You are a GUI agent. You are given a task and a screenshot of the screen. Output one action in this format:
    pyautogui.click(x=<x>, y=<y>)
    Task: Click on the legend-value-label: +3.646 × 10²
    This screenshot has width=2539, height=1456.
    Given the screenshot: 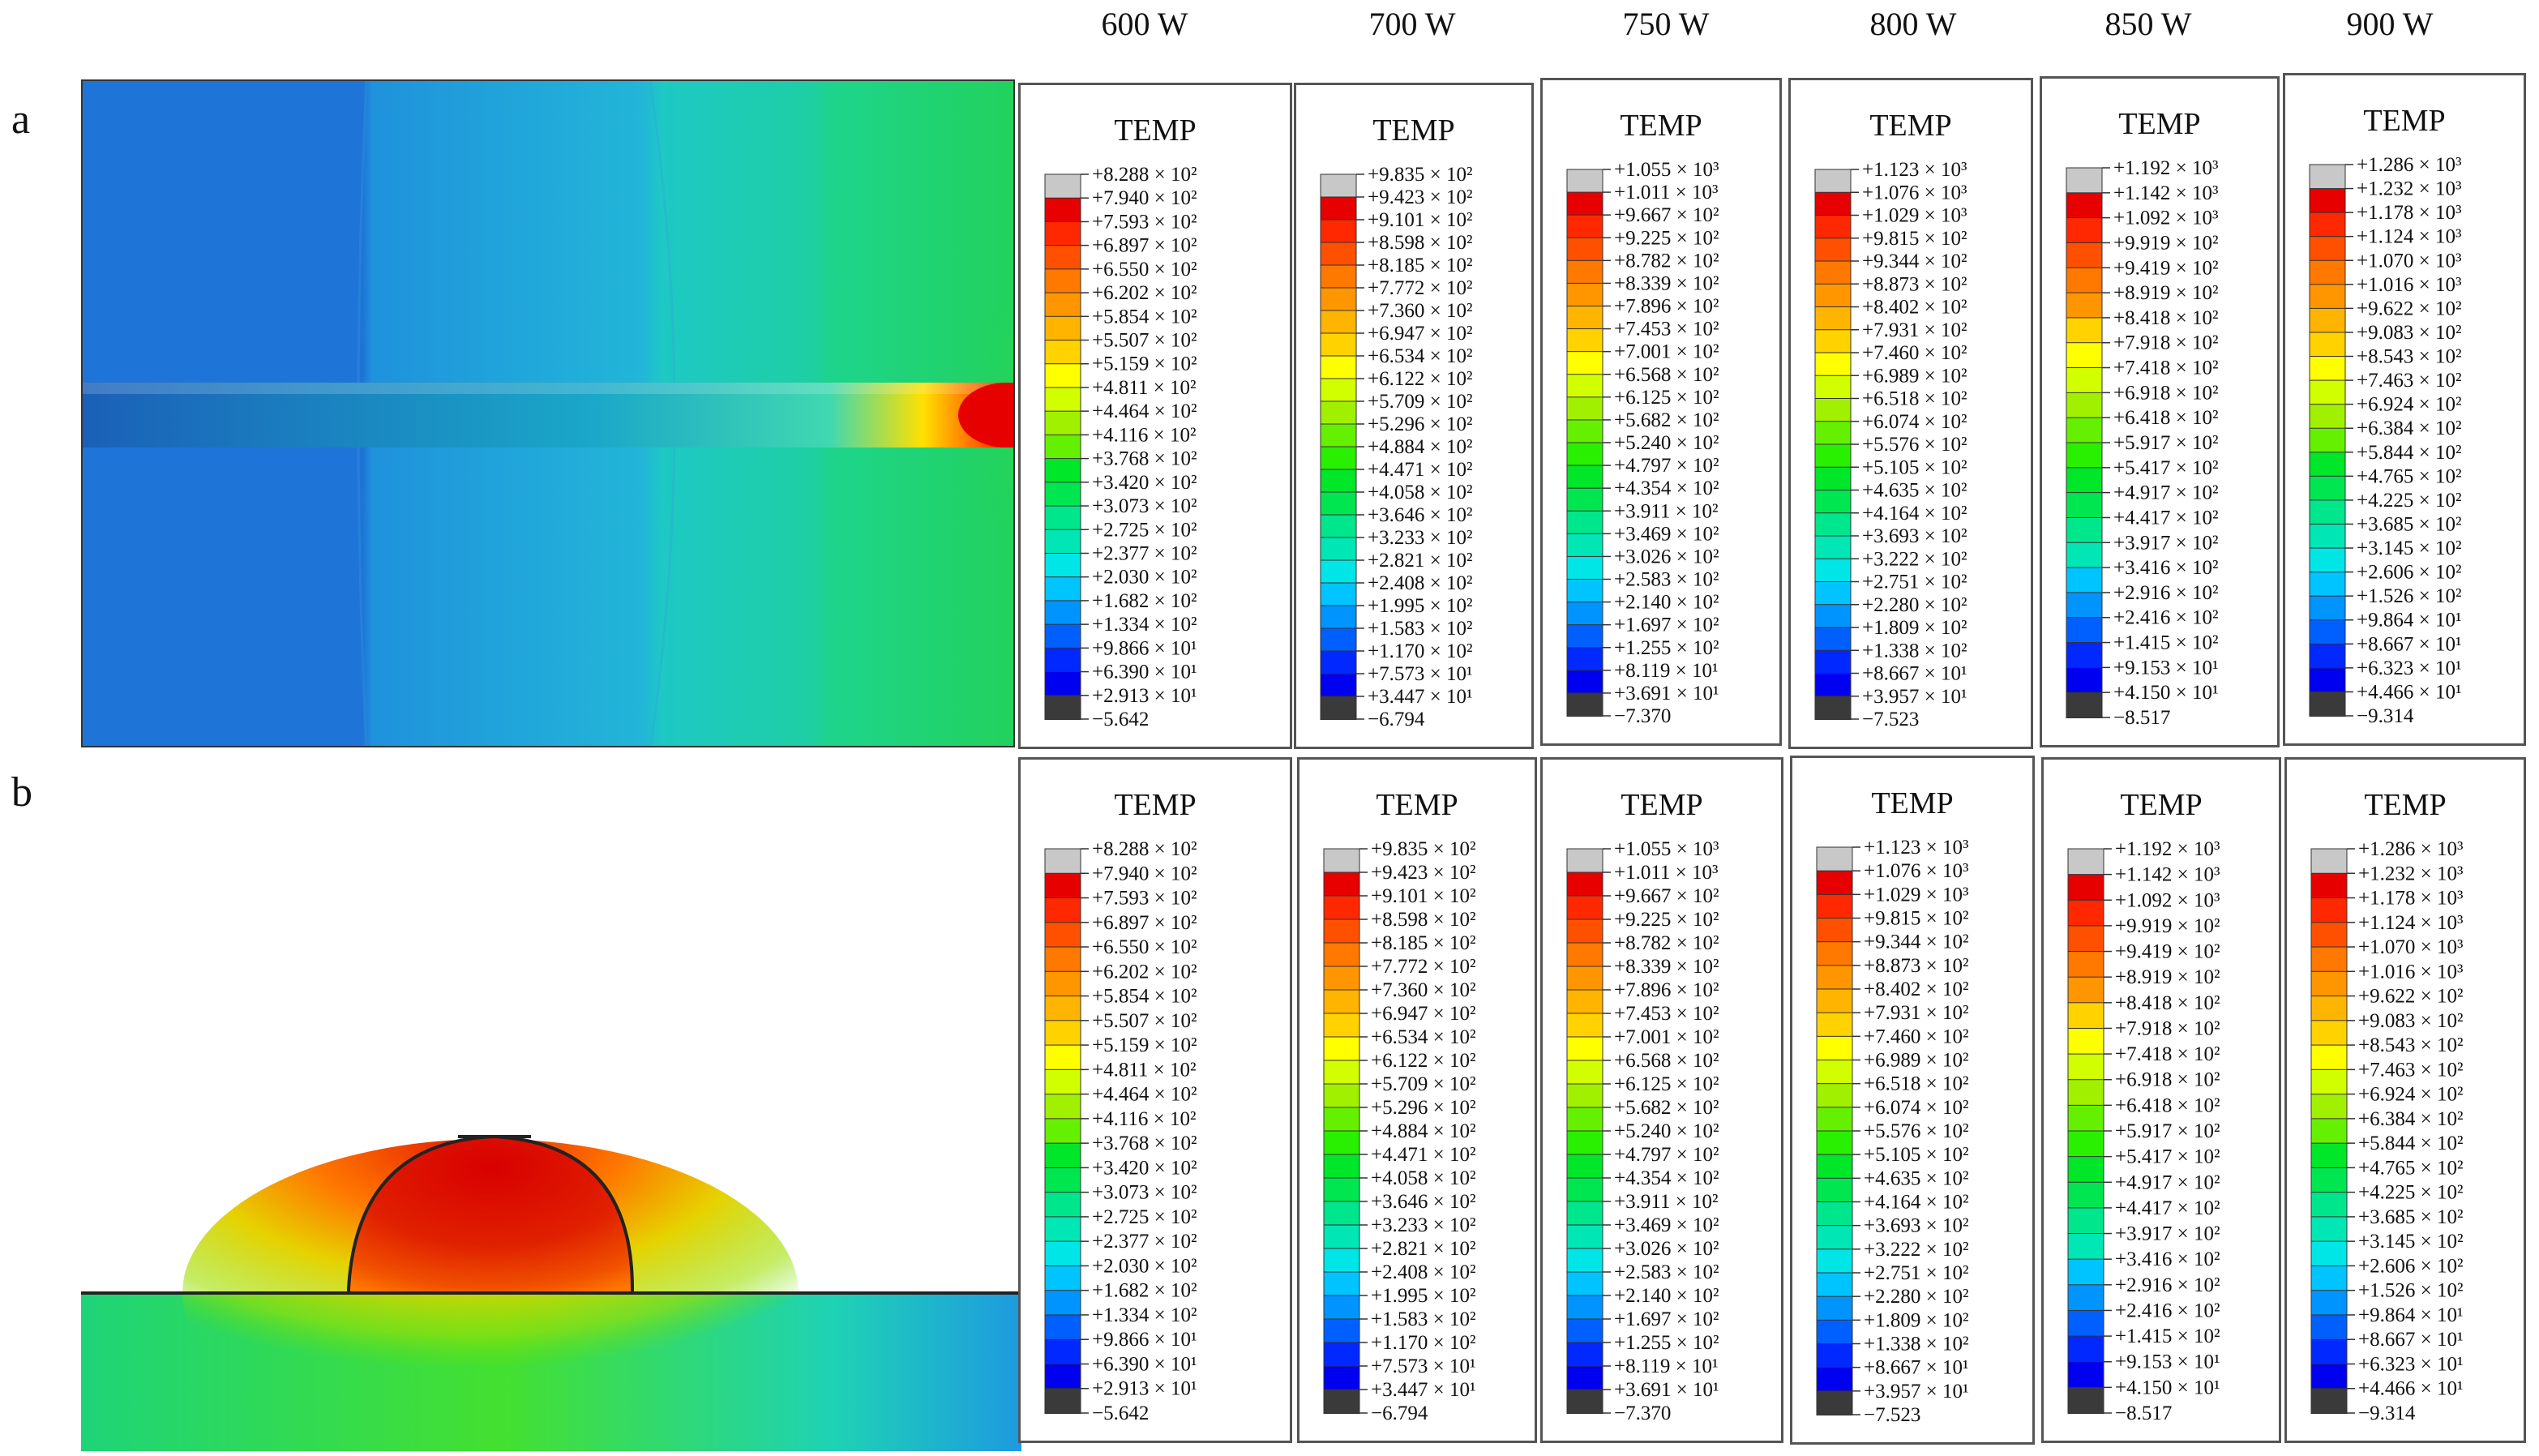 What is the action you would take?
    pyautogui.click(x=1423, y=1202)
    